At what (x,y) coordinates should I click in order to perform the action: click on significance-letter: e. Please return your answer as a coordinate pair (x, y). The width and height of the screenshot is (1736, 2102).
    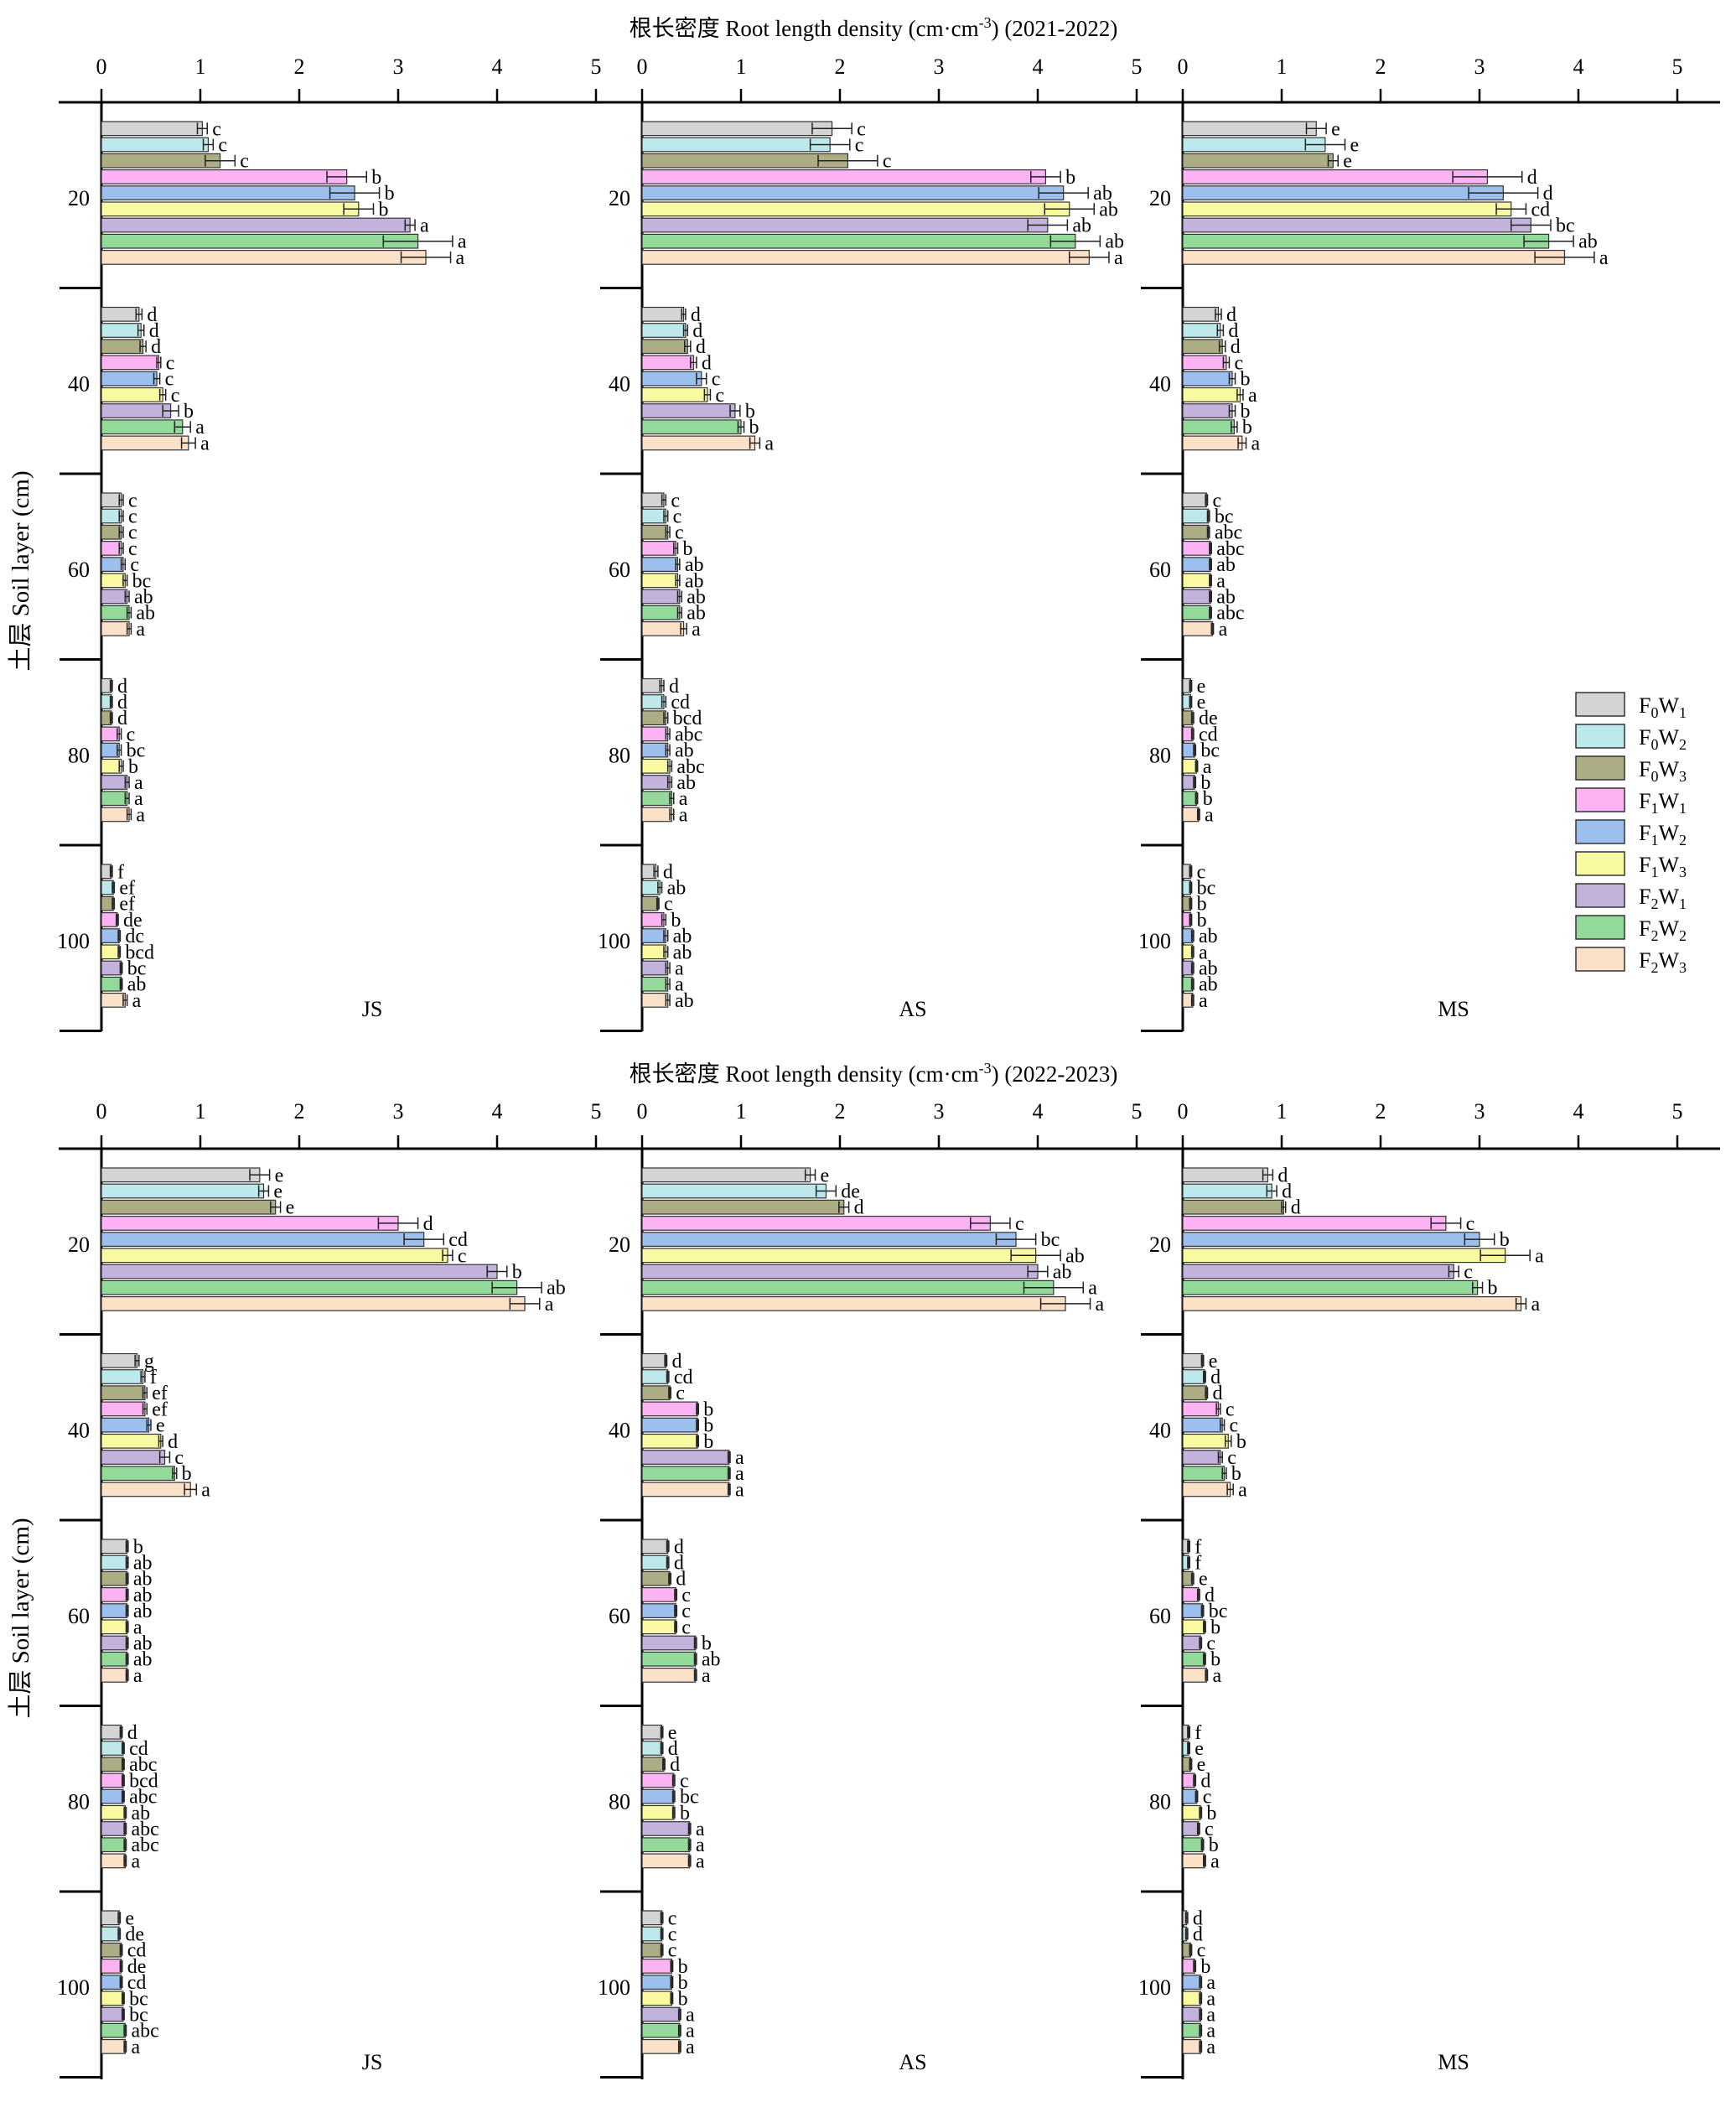
    Looking at the image, I should click on (277, 1192).